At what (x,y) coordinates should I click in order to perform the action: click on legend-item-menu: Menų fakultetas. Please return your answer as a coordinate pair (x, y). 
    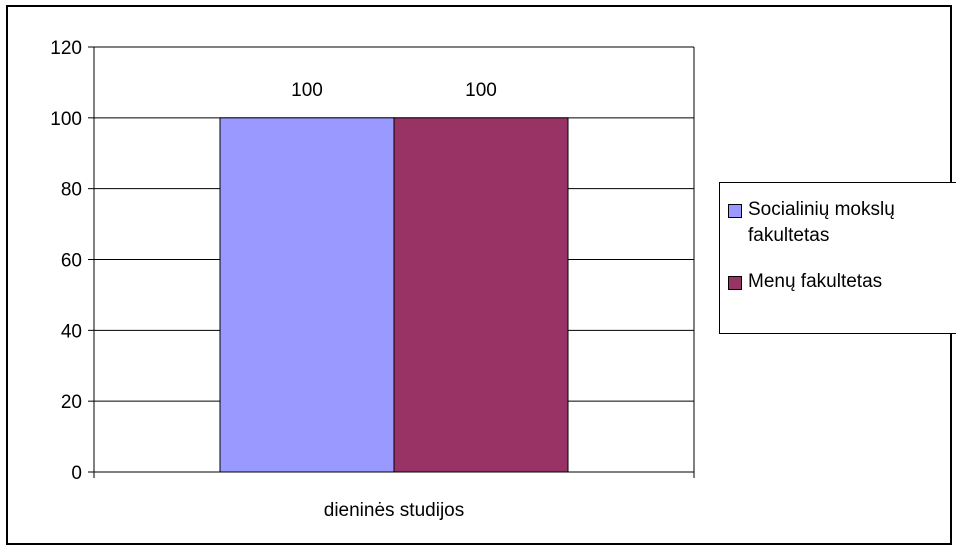
    Looking at the image, I should click on (842, 282).